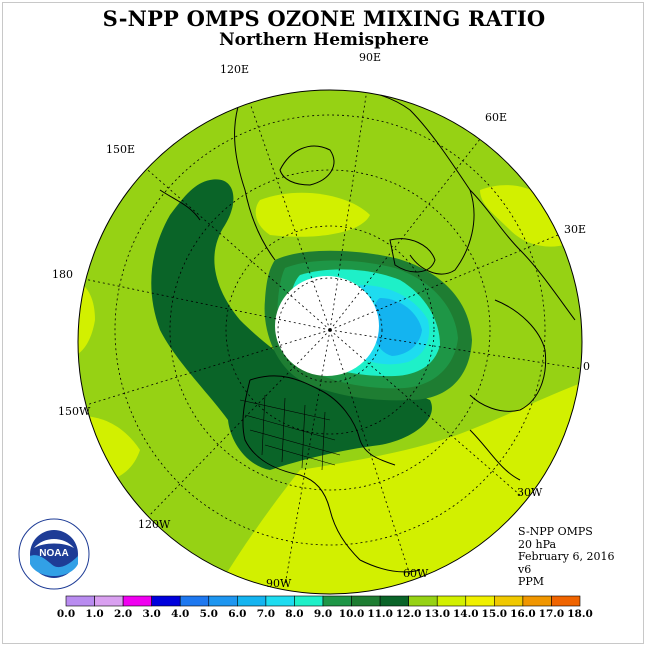 Image resolution: width=648 pixels, height=648 pixels. What do you see at coordinates (580, 614) in the screenshot?
I see `colorbar-tick-label: 18.0` at bounding box center [580, 614].